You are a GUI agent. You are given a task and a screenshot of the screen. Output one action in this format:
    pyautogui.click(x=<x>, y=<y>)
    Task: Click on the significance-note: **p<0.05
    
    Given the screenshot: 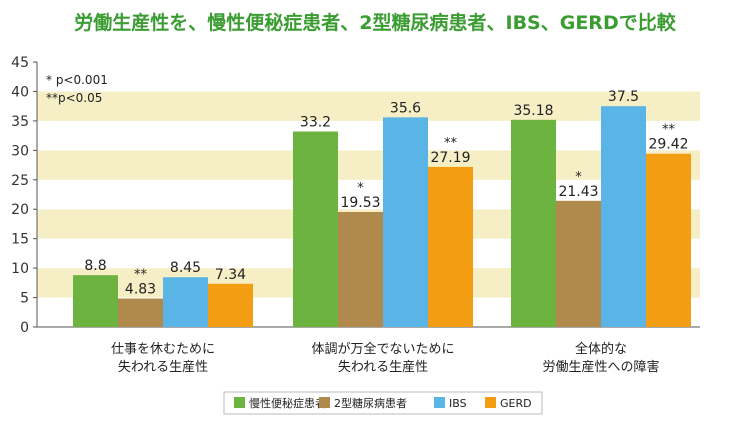 What is the action you would take?
    pyautogui.click(x=74, y=98)
    